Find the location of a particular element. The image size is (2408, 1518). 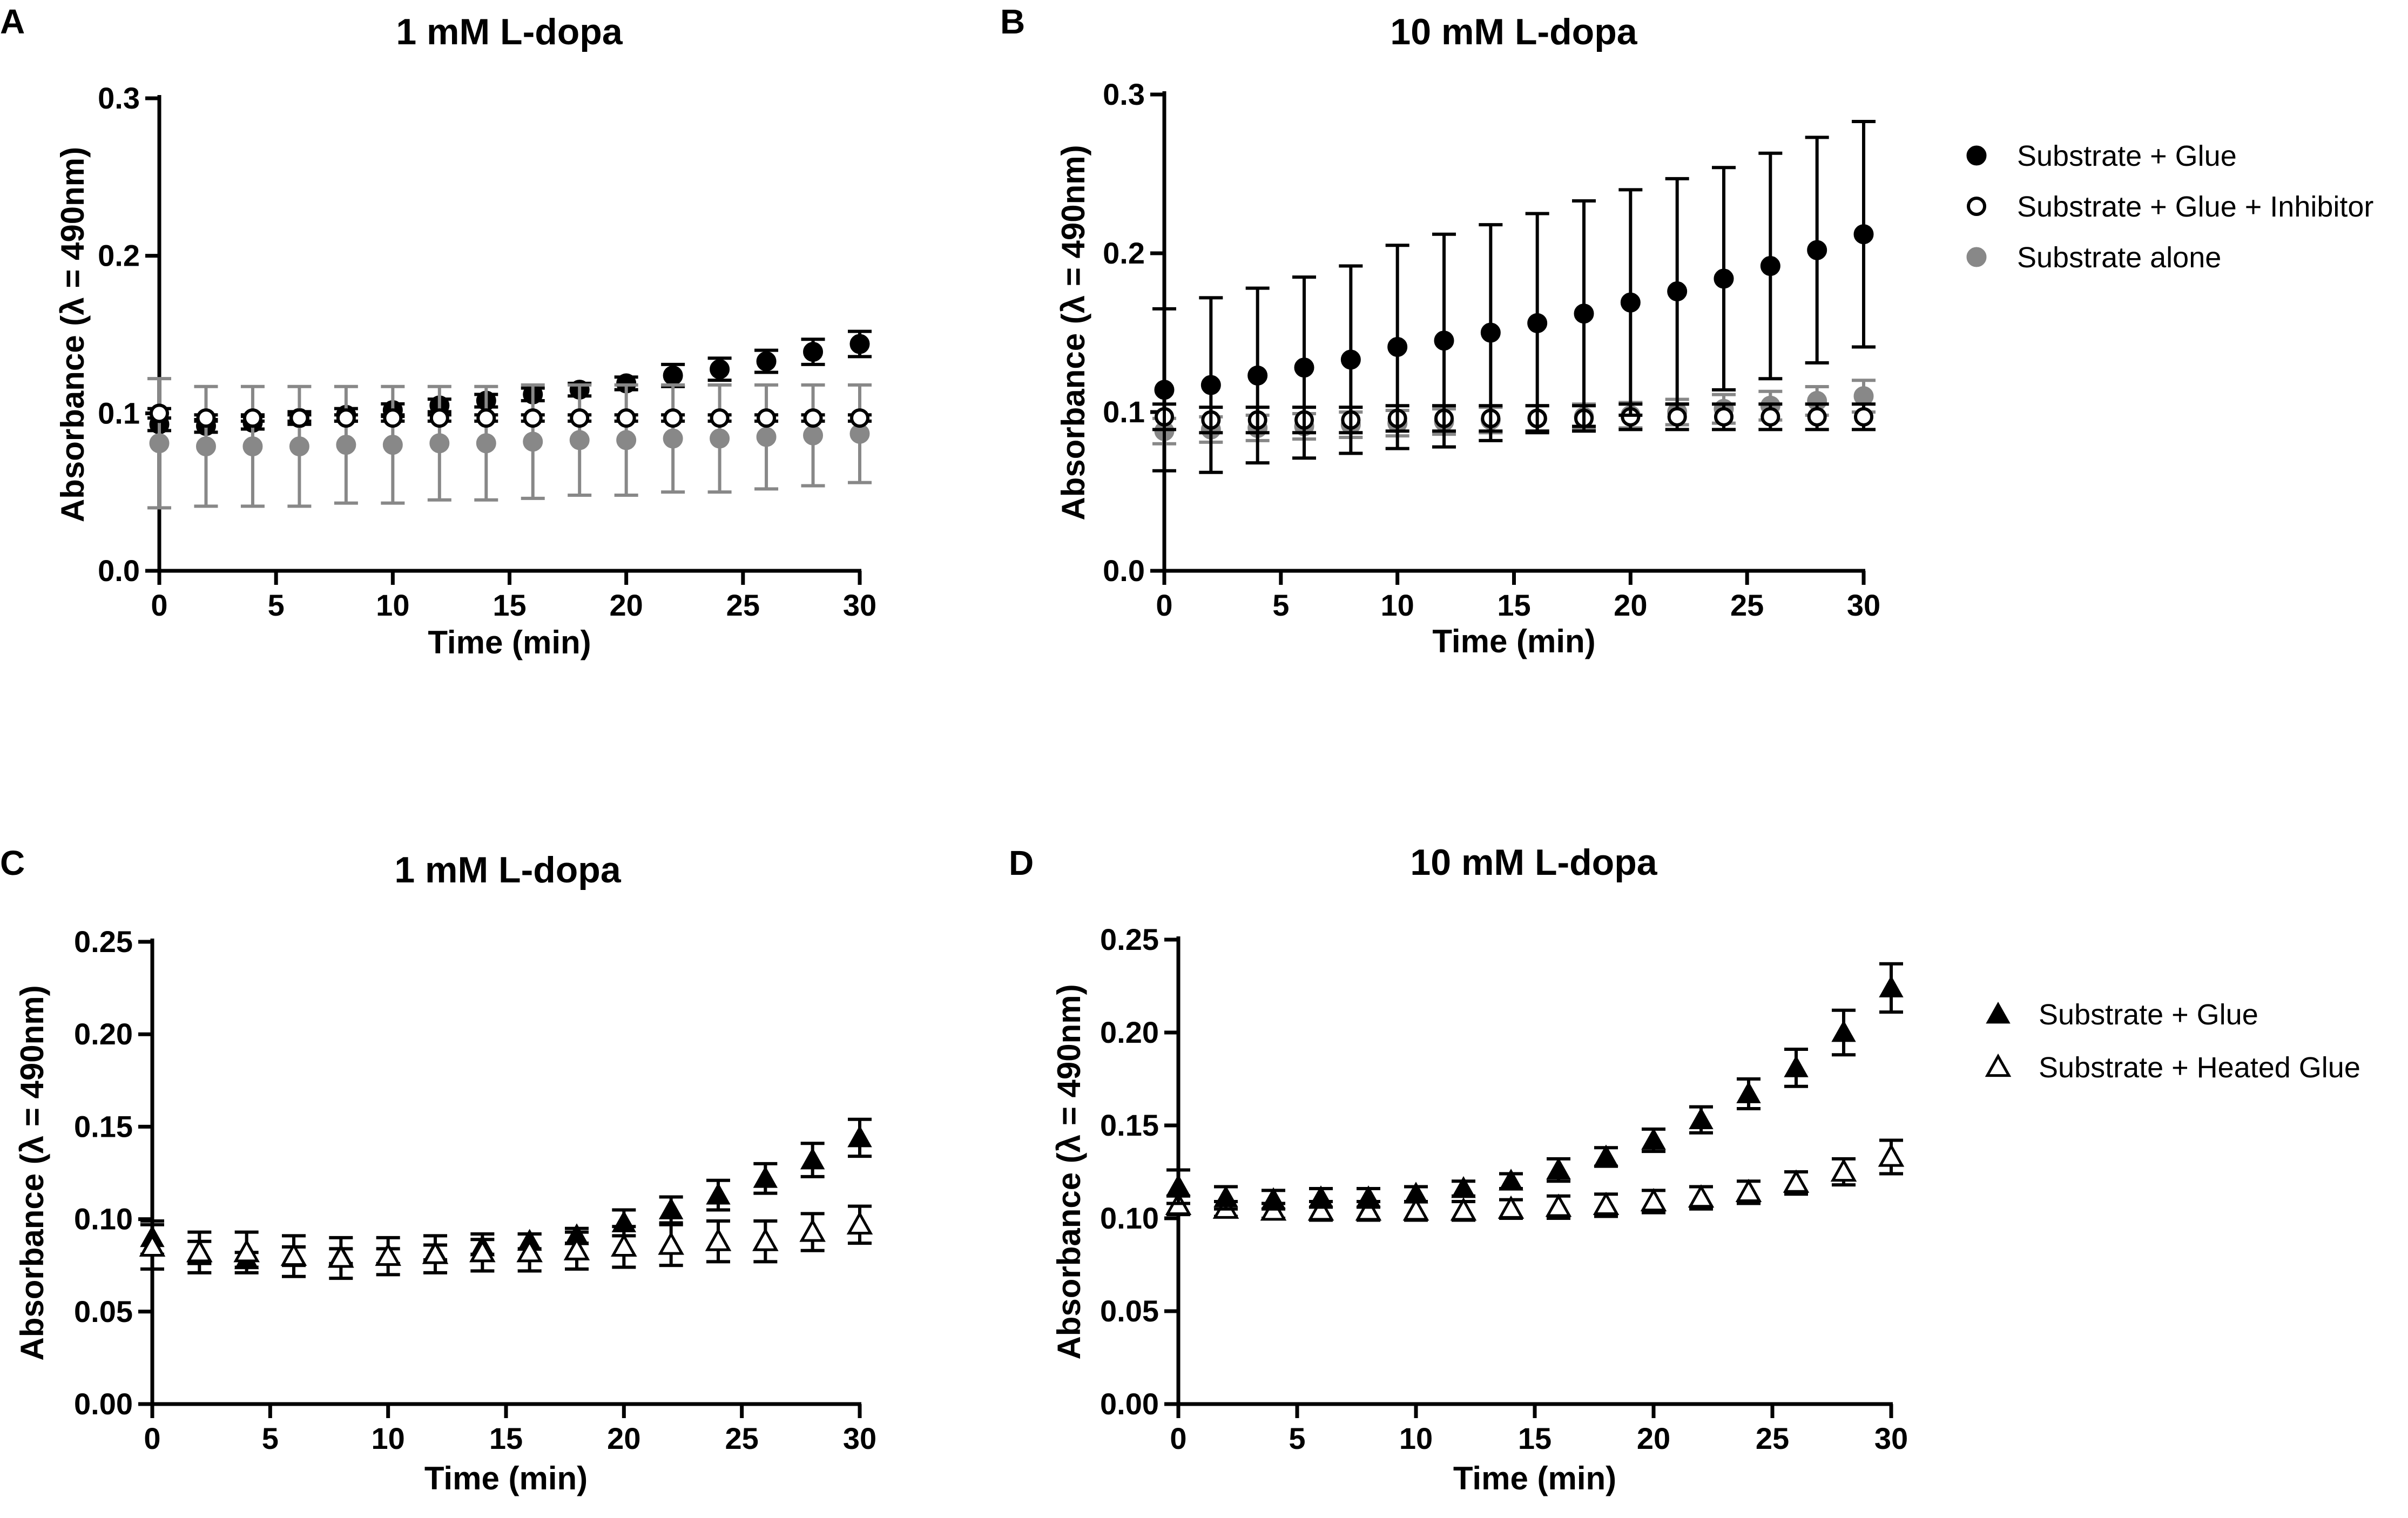

y-tick-label: 0.2 is located at coordinates (1124, 253).